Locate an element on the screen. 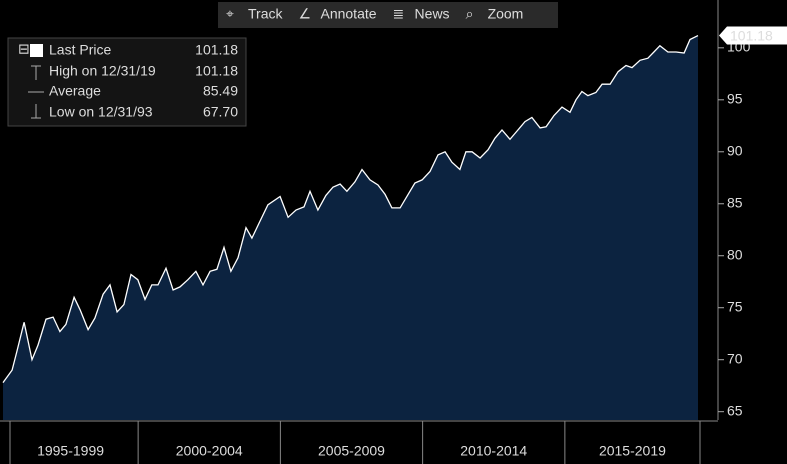 The width and height of the screenshot is (787, 464). legend-label: Last Price is located at coordinates (80, 50).